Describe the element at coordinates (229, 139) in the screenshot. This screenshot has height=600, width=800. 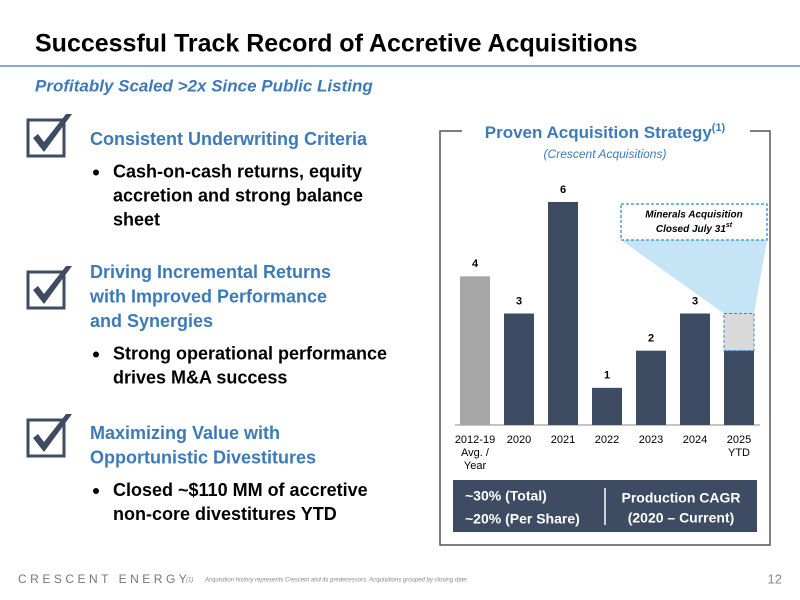
I see `section-heading: Consistent Underwriting Criteria` at that location.